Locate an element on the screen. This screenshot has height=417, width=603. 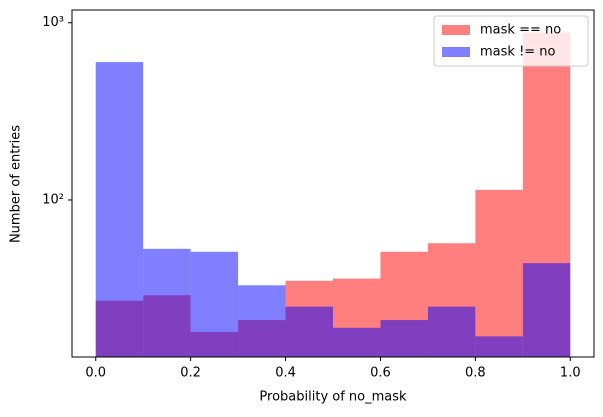
x-tick-label: 0.4 is located at coordinates (285, 373).